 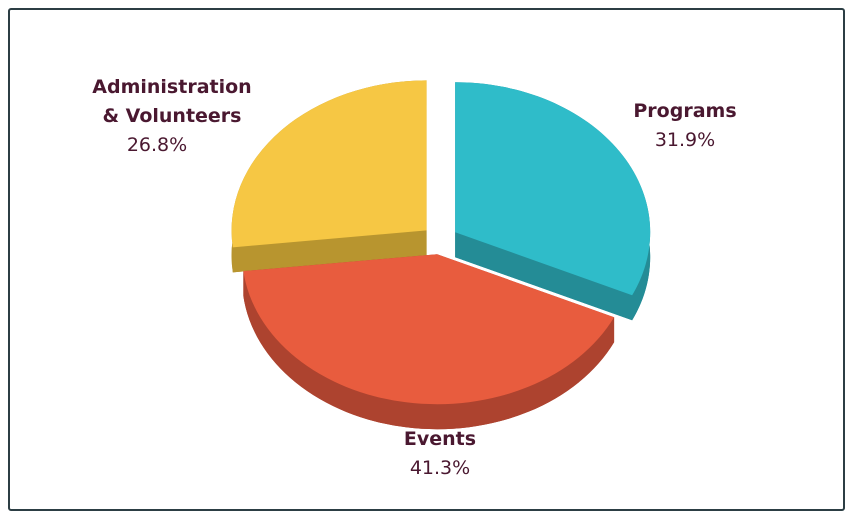 I want to click on slice-label: Administration & Volunteers 26.8%, so click(x=172, y=116).